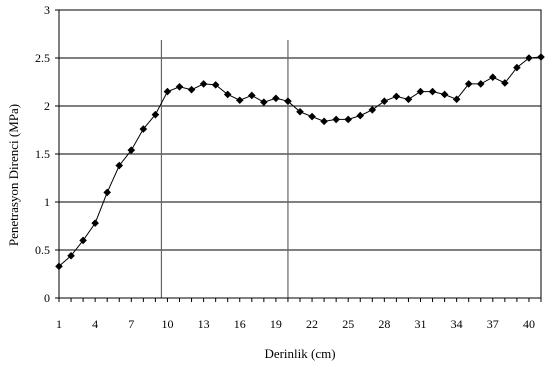 The height and width of the screenshot is (372, 546). What do you see at coordinates (312, 324) in the screenshot?
I see `x-tick-label: 22` at bounding box center [312, 324].